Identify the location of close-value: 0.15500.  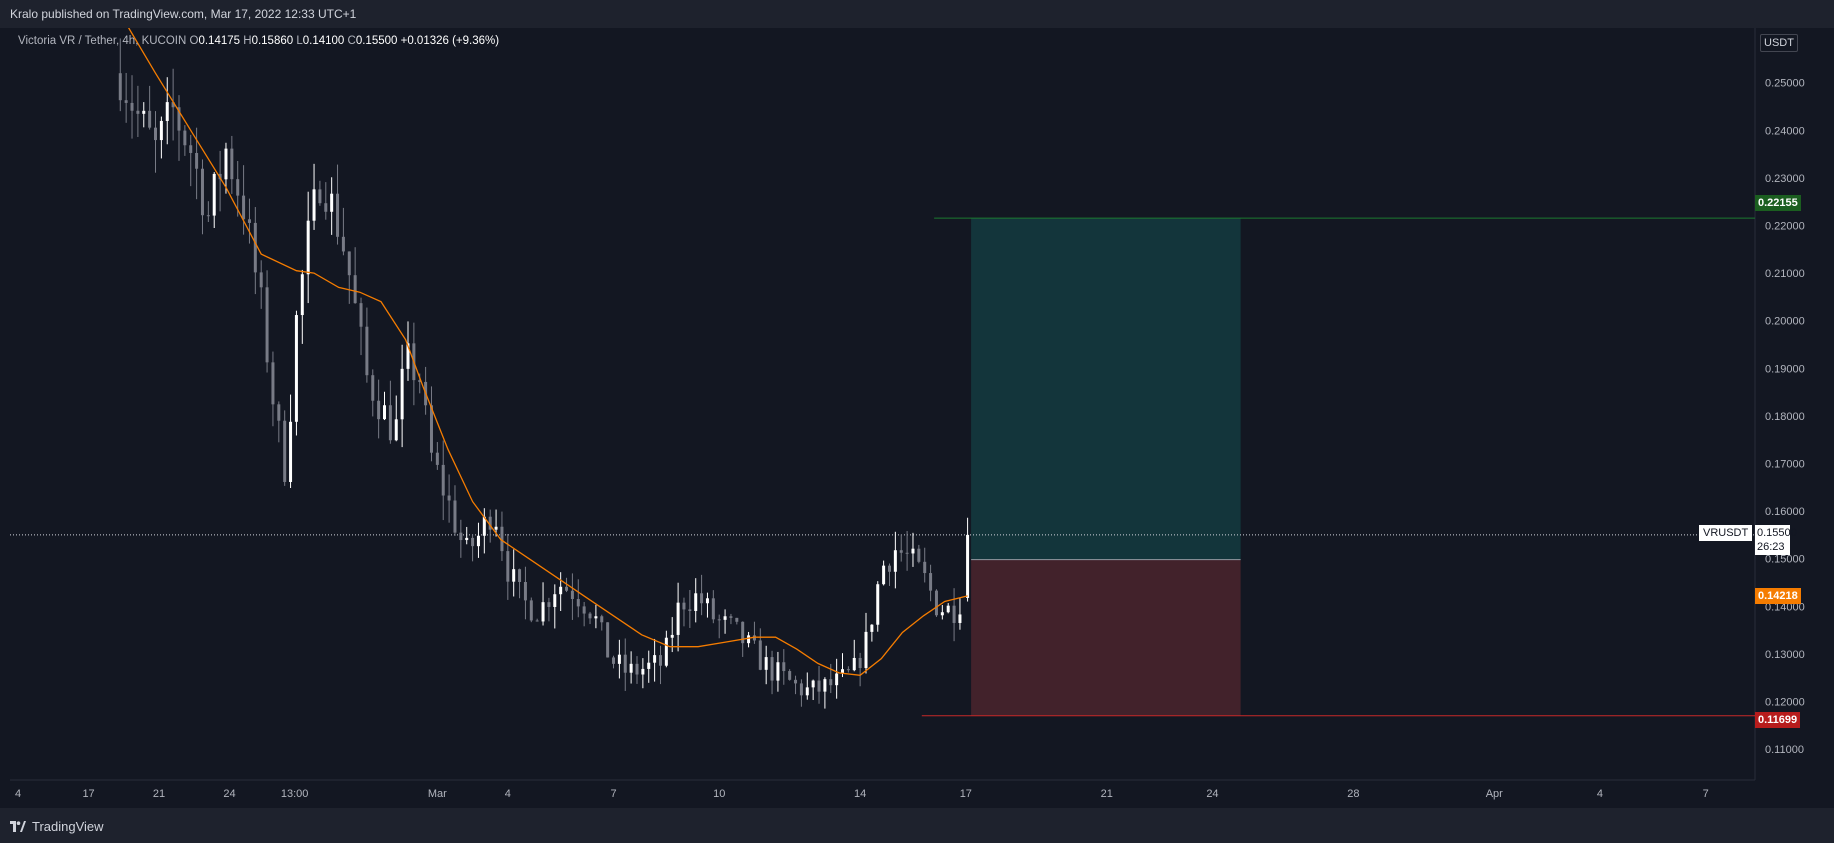
(376, 41).